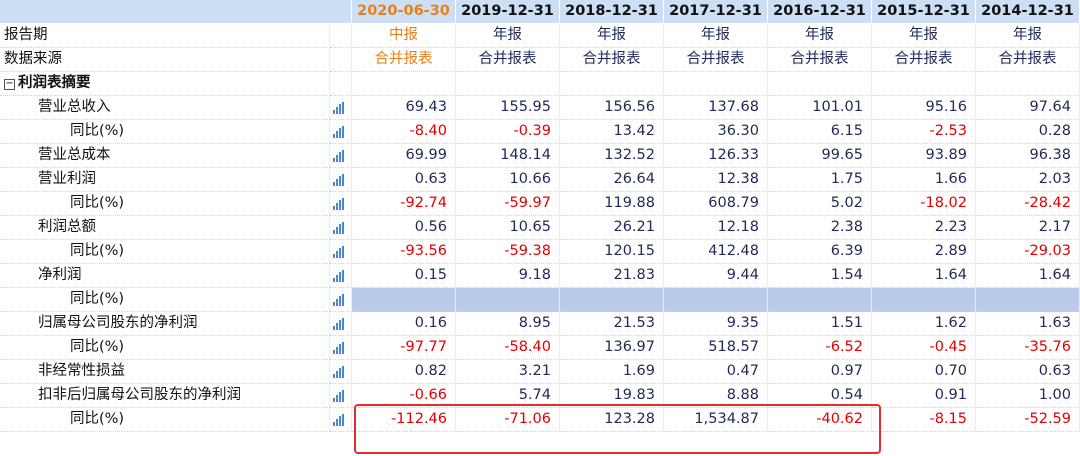  Describe the element at coordinates (612, 204) in the screenshot. I see `value-cell: 119.88` at that location.